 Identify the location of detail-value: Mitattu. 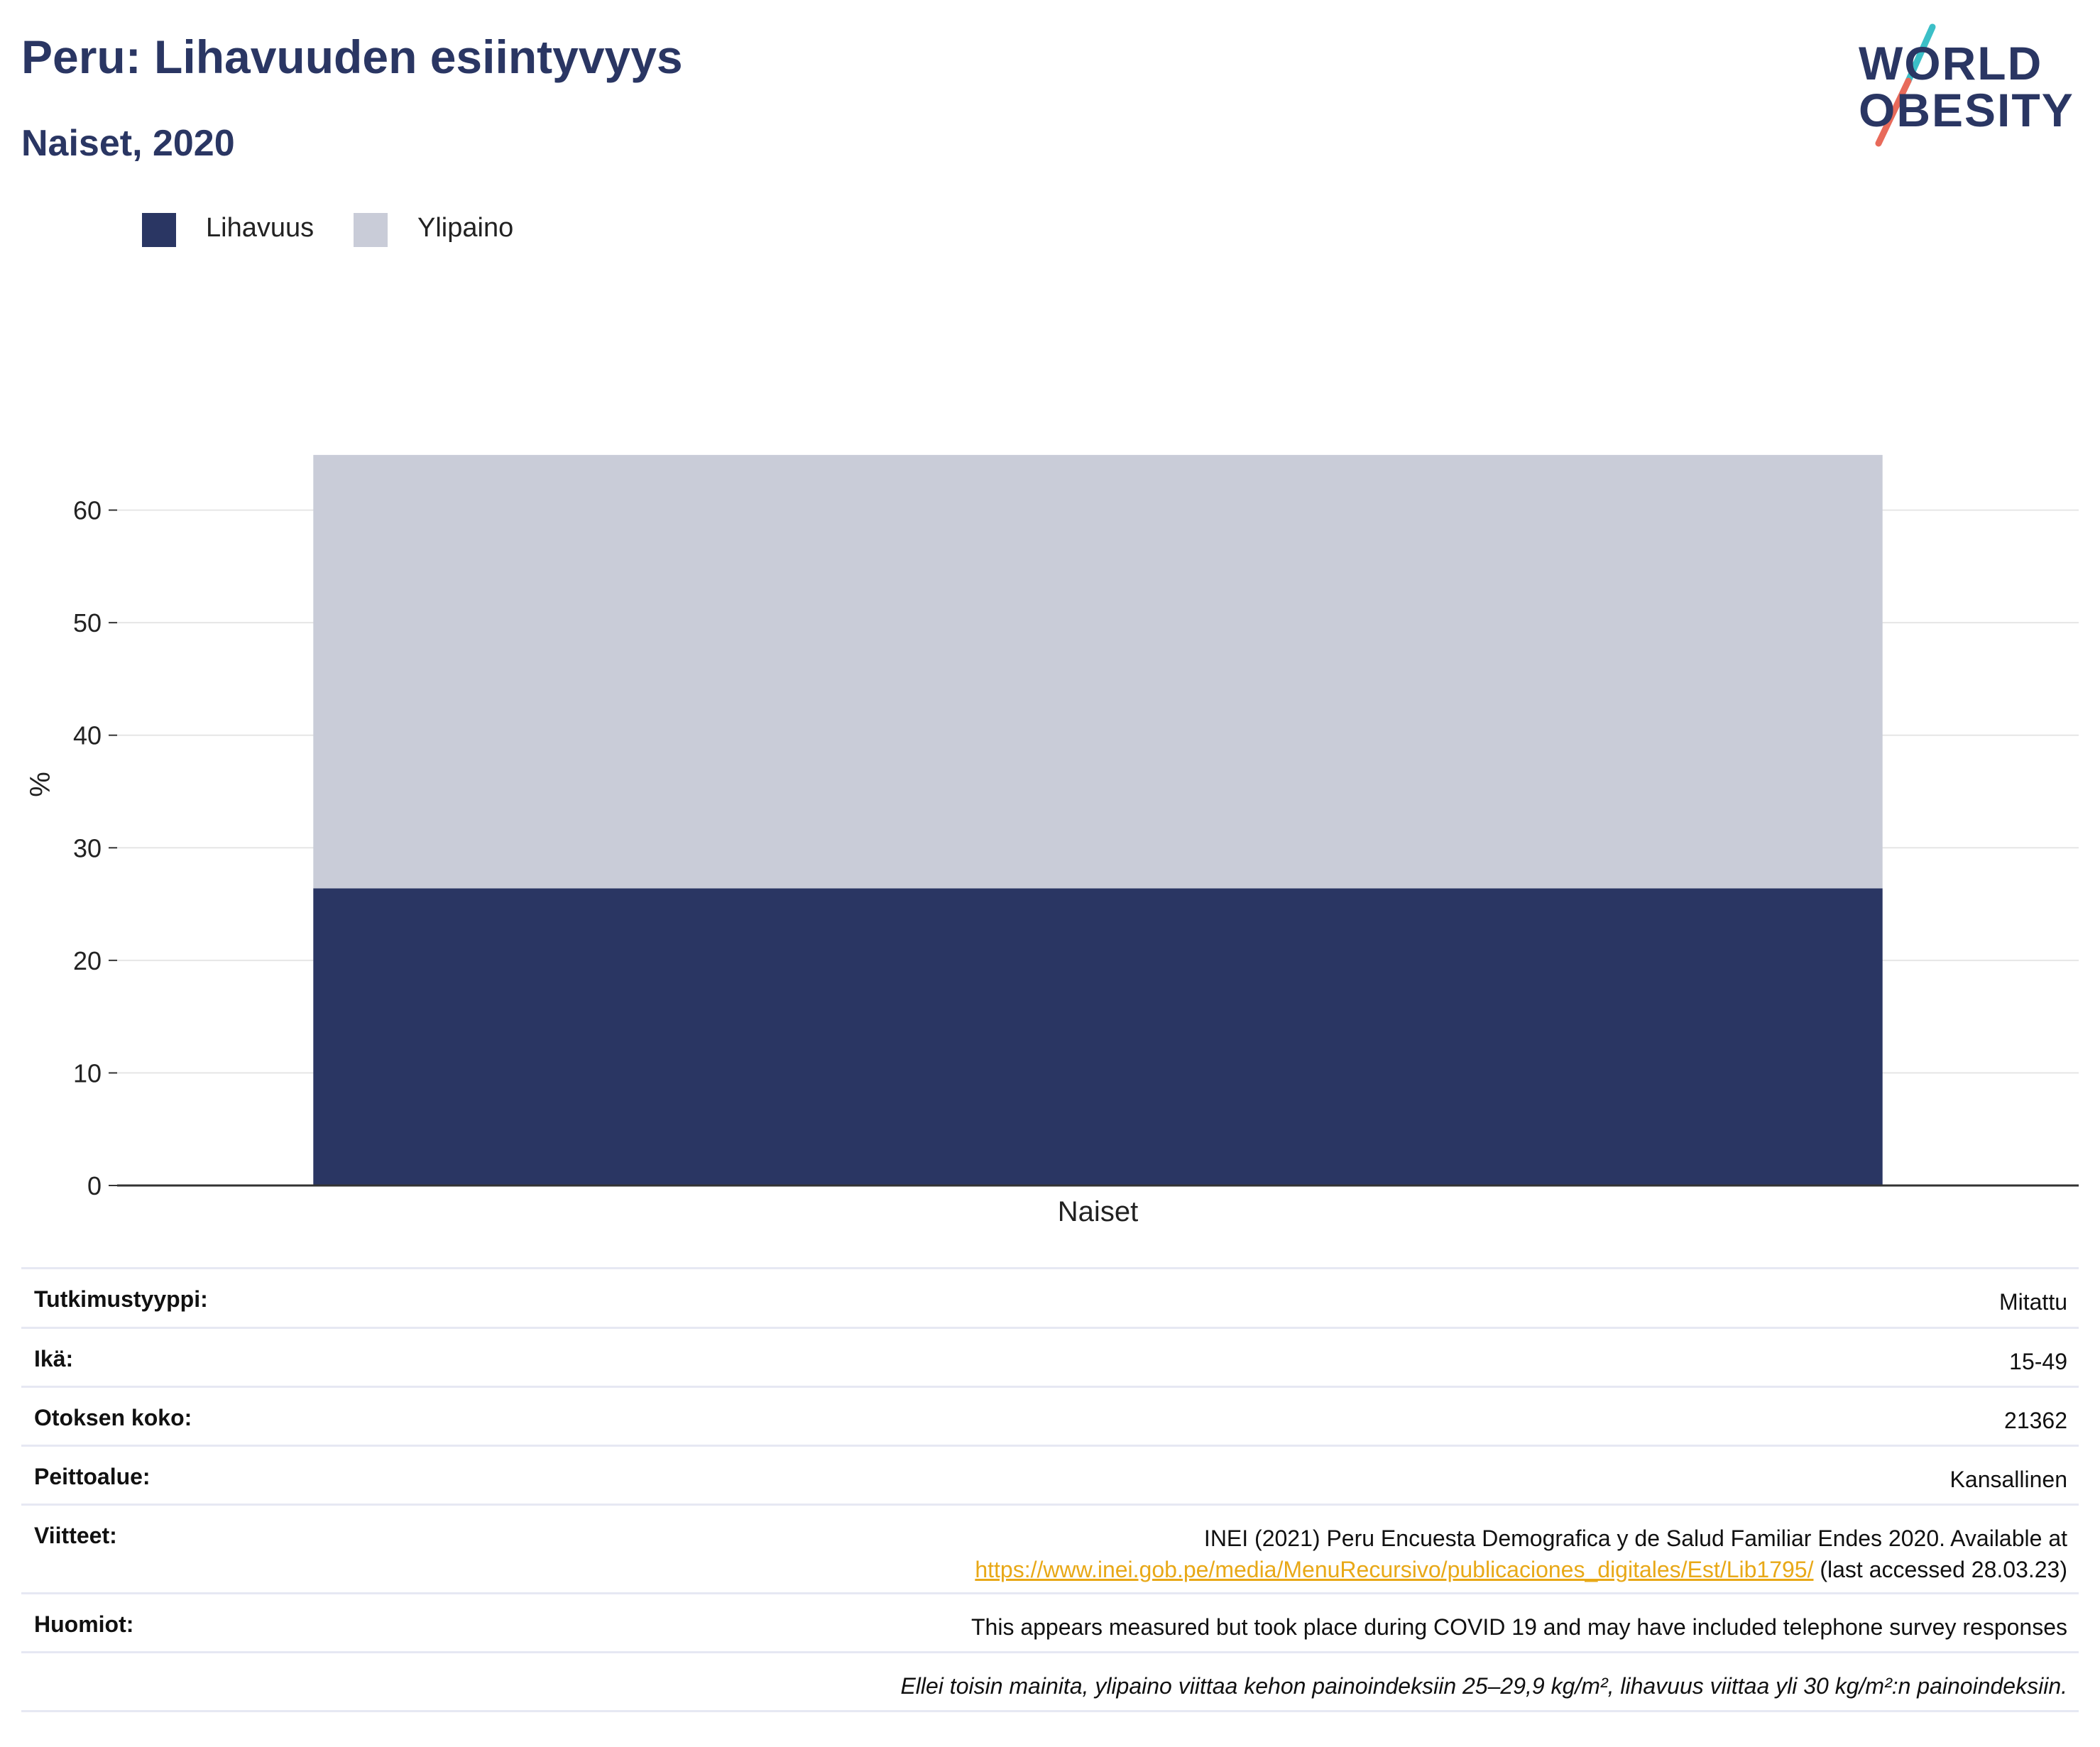
(2032, 1302).